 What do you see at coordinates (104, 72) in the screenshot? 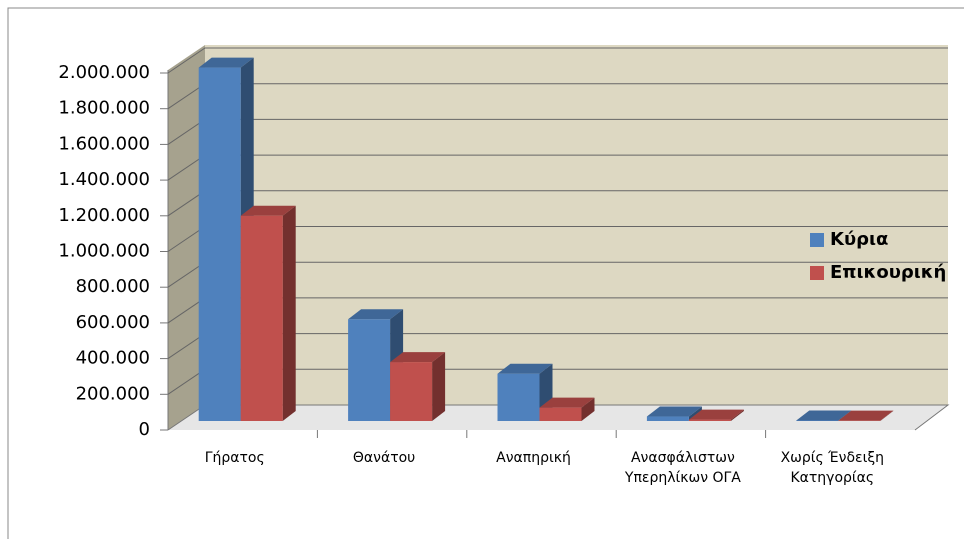
I see `y-tick-label: 2.000.000` at bounding box center [104, 72].